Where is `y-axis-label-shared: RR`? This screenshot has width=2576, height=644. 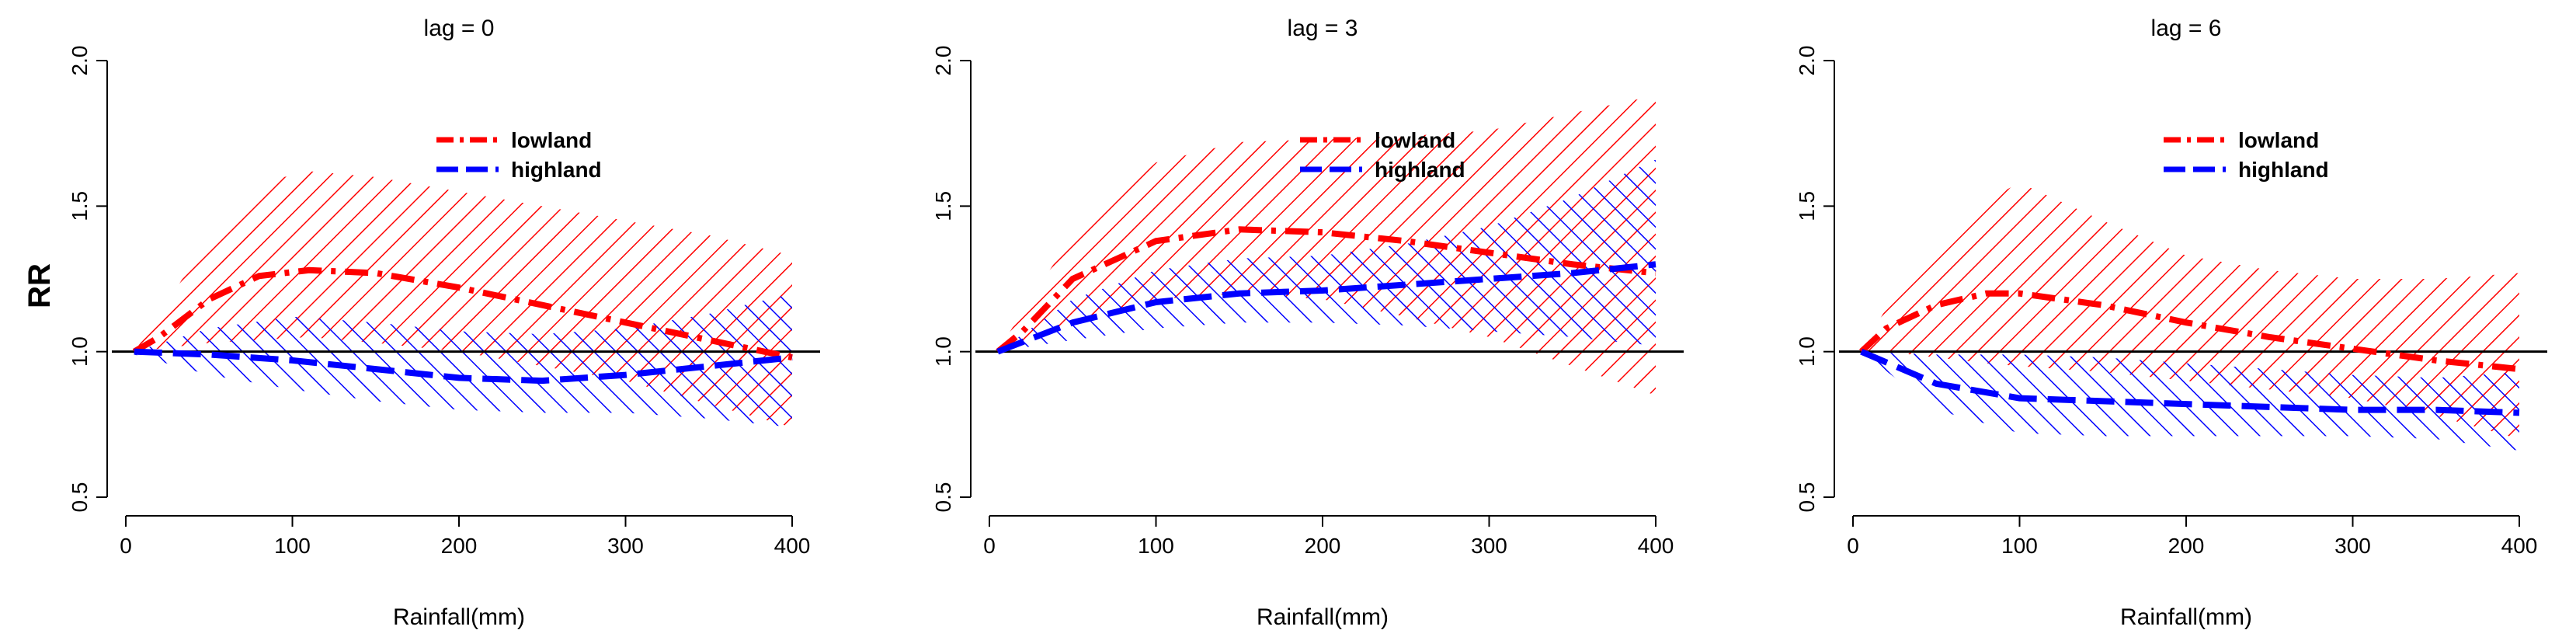 y-axis-label-shared: RR is located at coordinates (40, 285).